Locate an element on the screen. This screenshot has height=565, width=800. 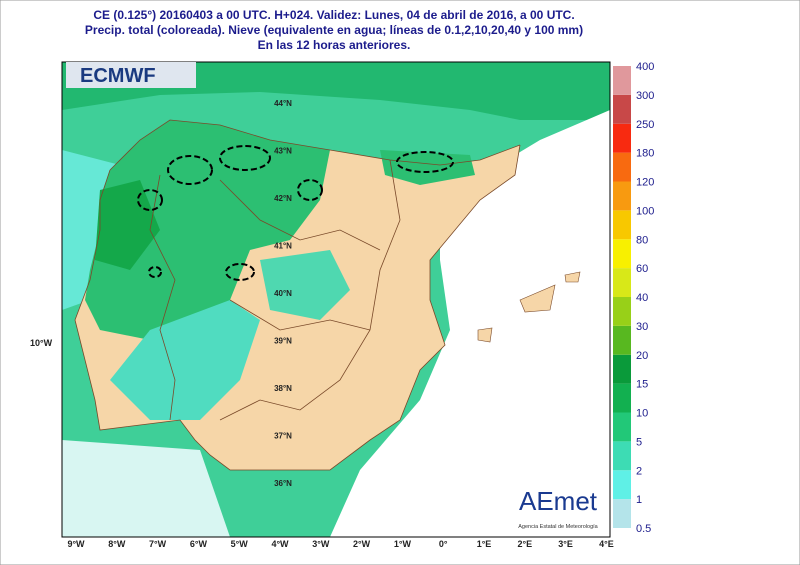
colorbar-label: 400 is located at coordinates (645, 67).